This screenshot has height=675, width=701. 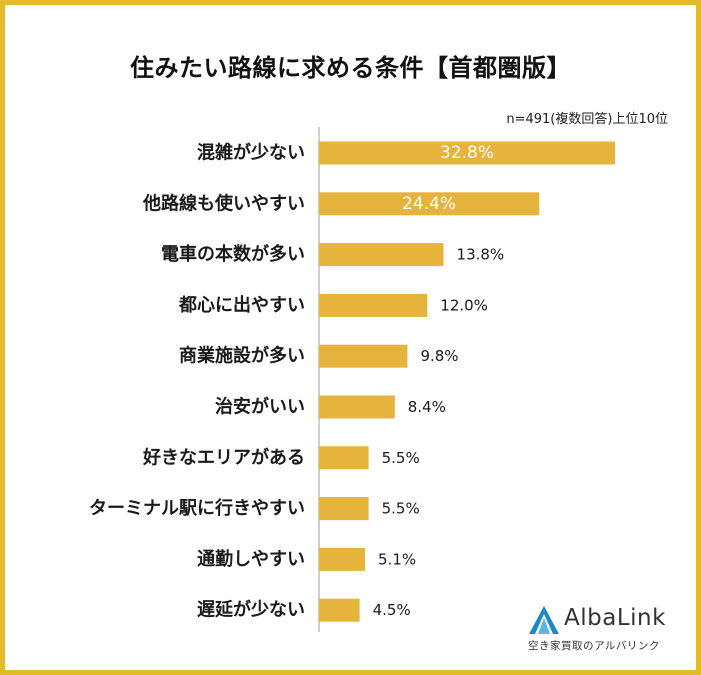 I want to click on value-label: 32.8%, so click(x=467, y=153).